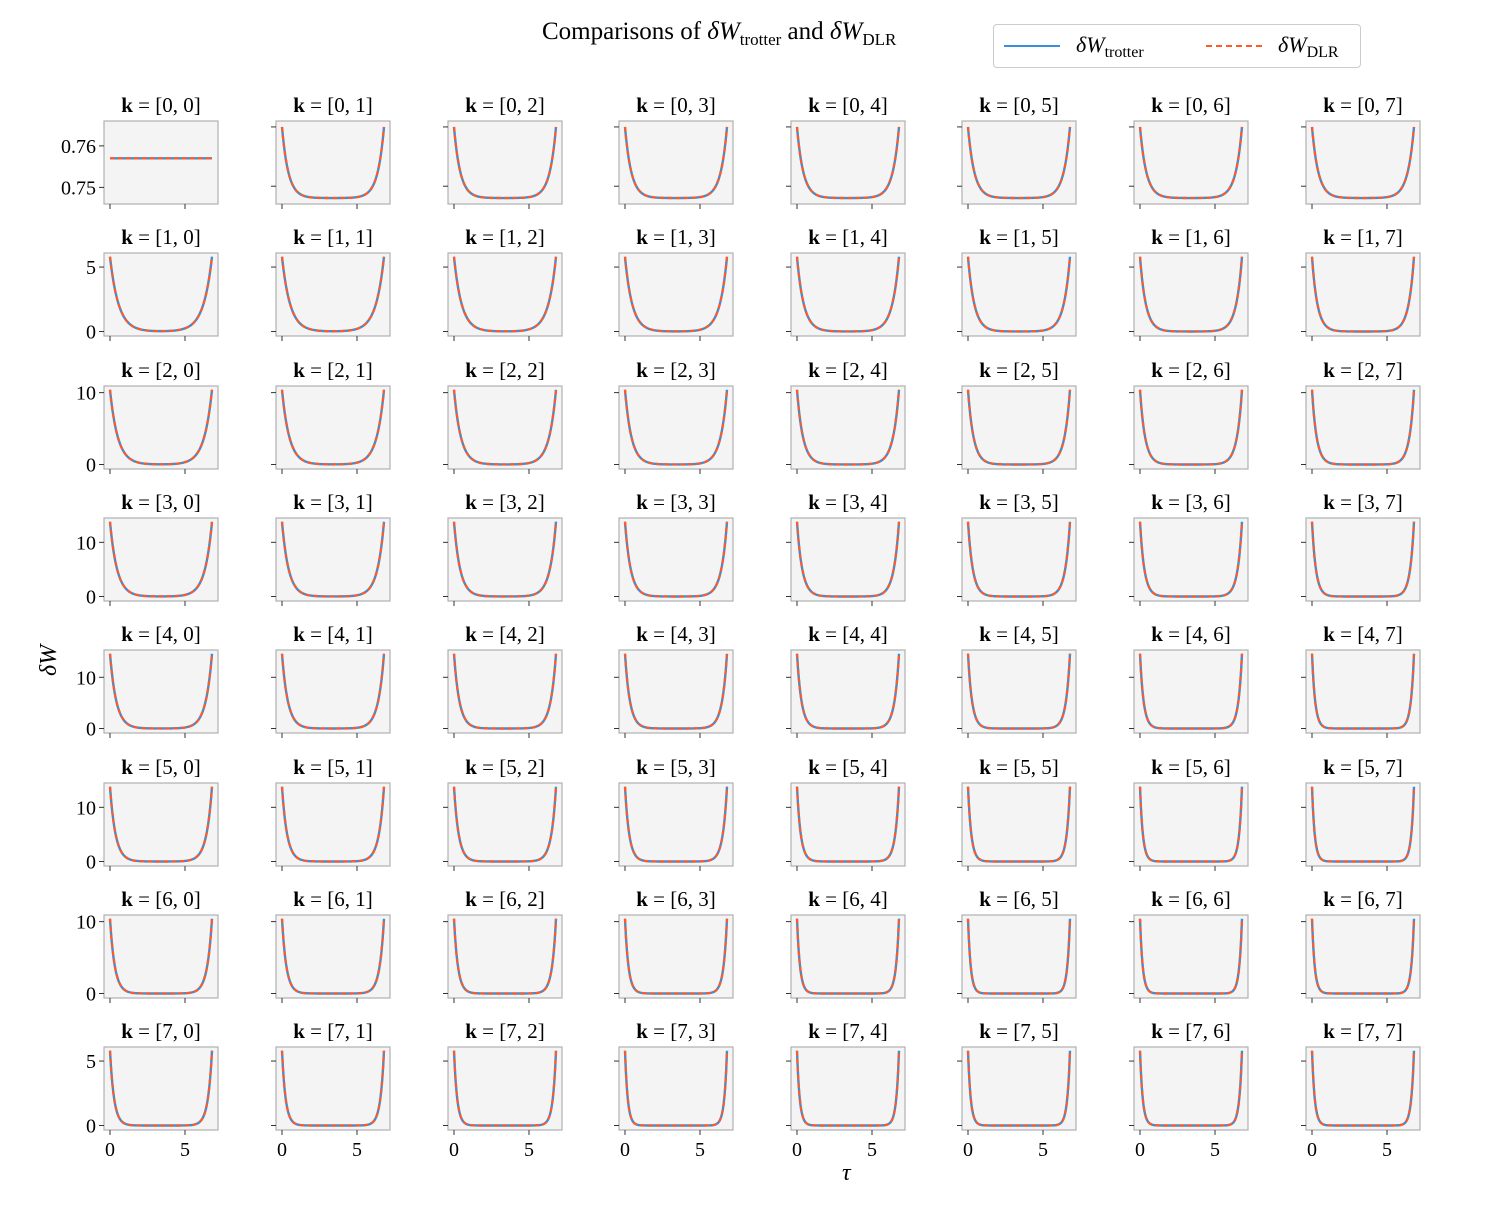  What do you see at coordinates (140, 151) in the screenshot?
I see `subplot: k = [0, 0] 0.76 0.75` at bounding box center [140, 151].